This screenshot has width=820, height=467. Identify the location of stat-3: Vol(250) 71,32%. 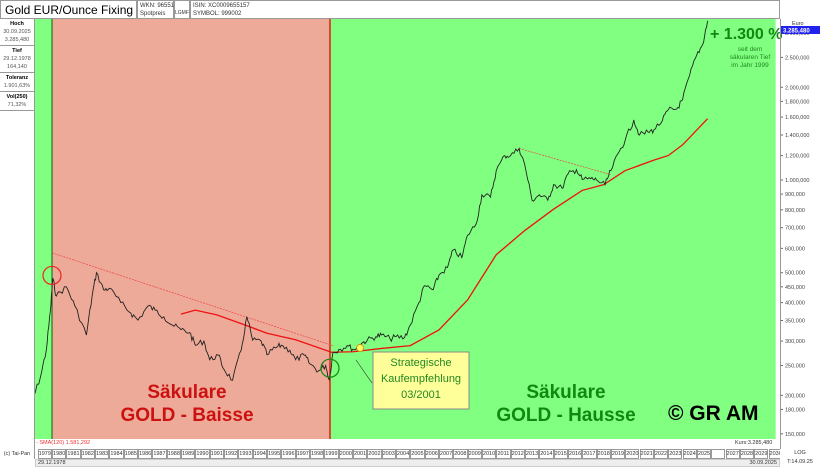
(17, 101).